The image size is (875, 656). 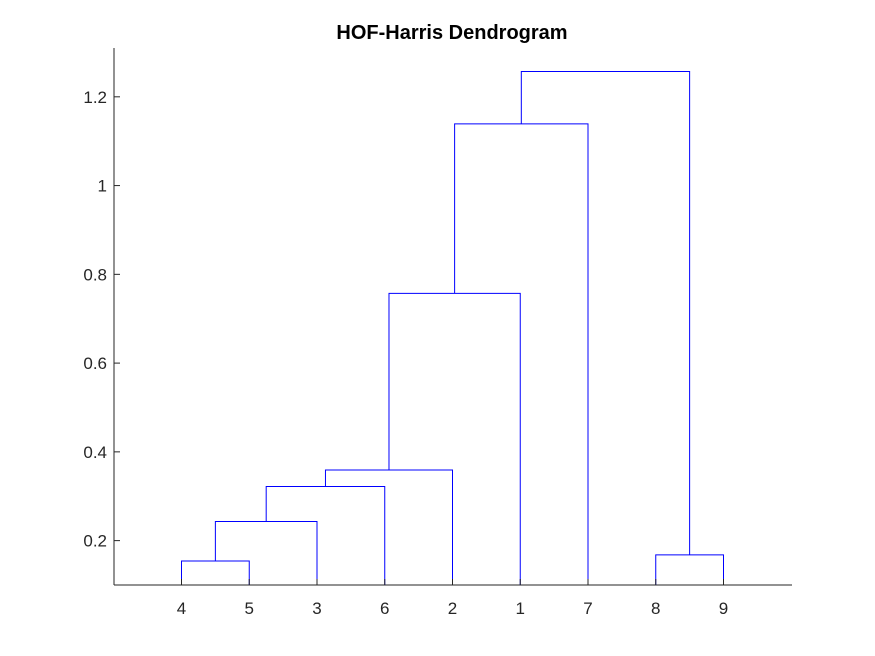 I want to click on x-tick-label: 4, so click(x=181, y=608).